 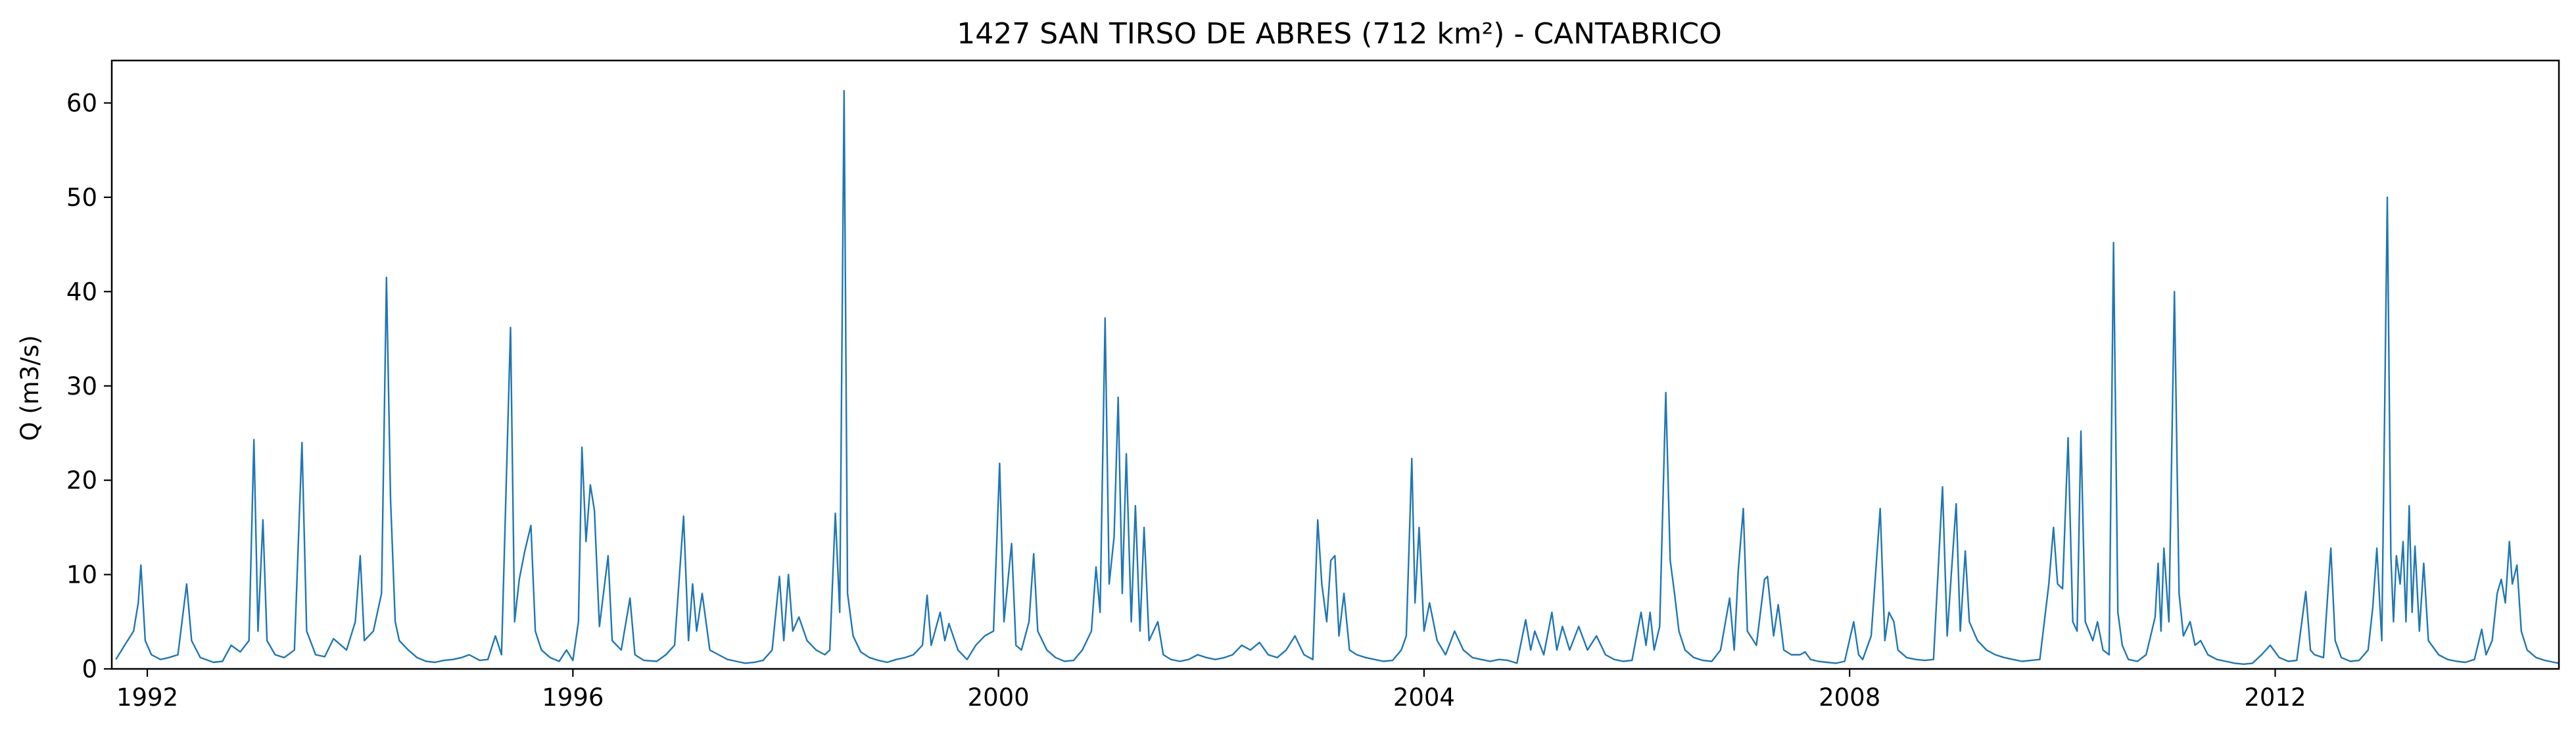 I want to click on y-tick-label: 0, so click(x=90, y=669).